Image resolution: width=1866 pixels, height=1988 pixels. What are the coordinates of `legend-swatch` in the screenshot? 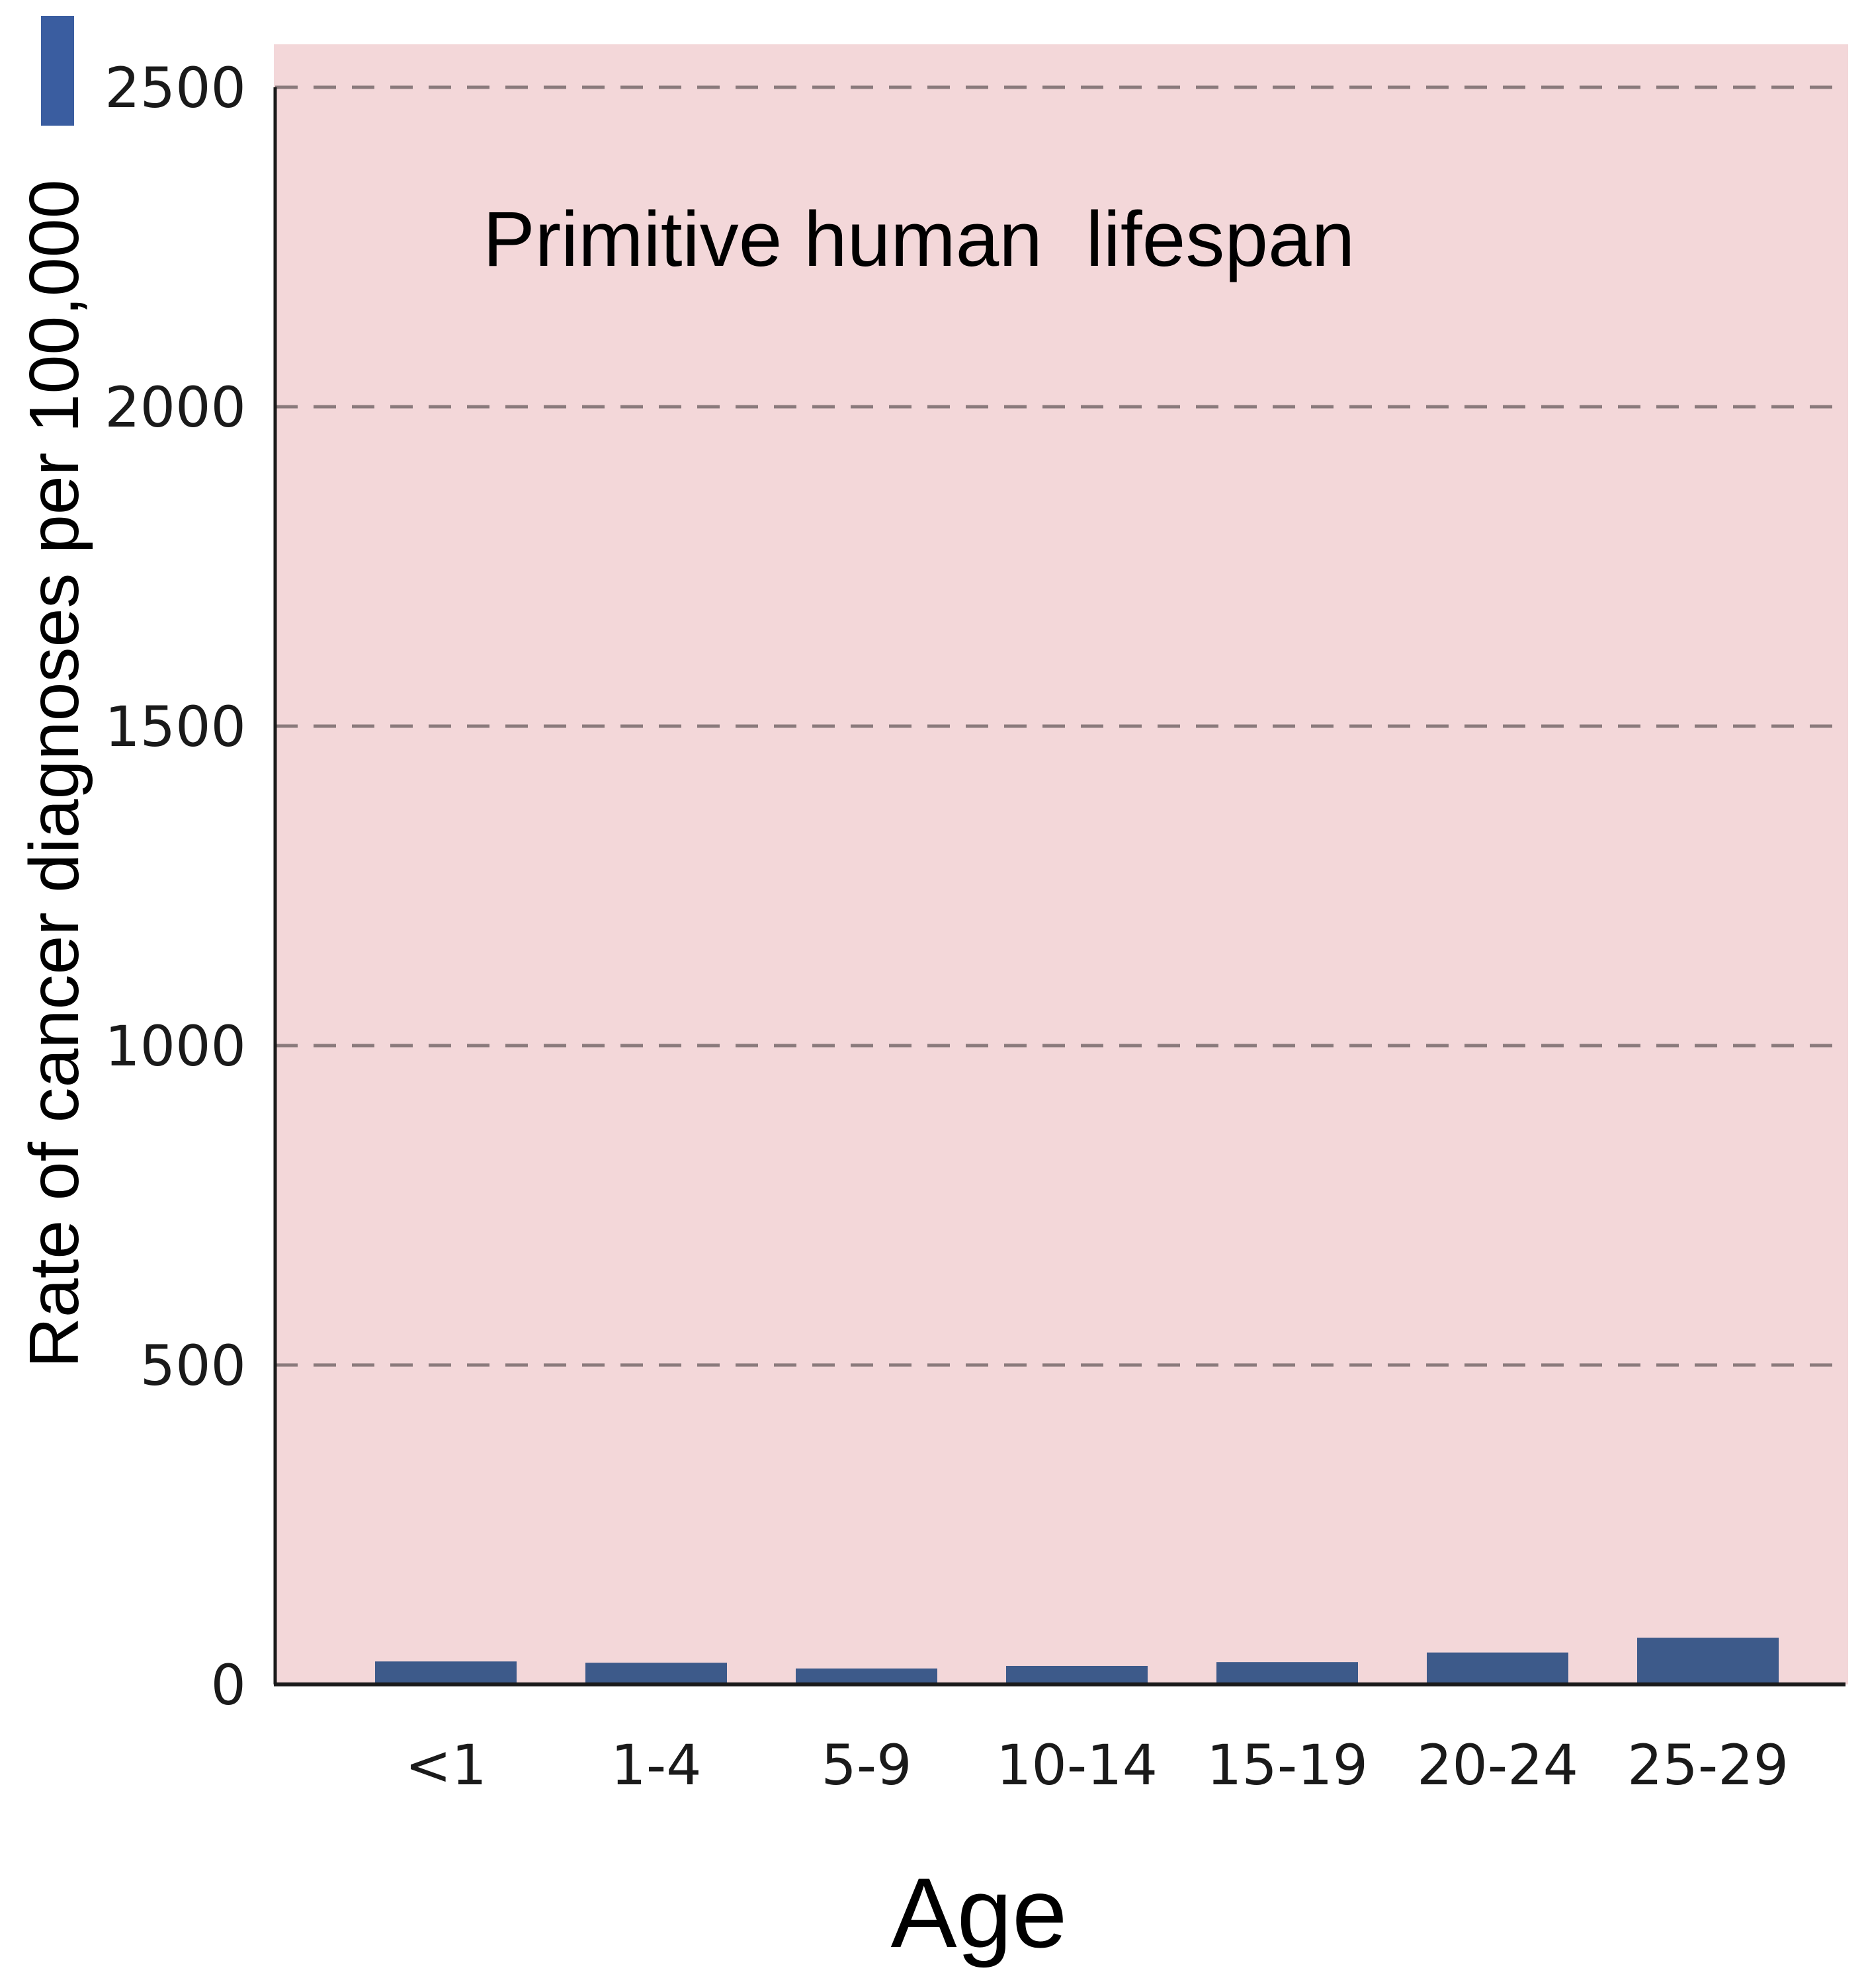 It's located at (57, 71).